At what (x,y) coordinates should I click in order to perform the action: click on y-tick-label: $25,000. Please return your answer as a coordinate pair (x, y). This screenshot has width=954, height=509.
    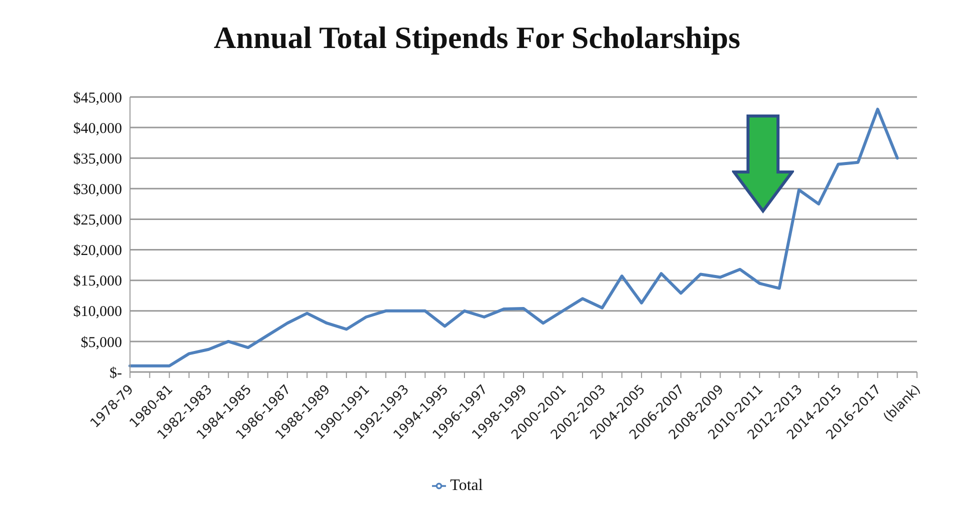
    Looking at the image, I should click on (97, 220).